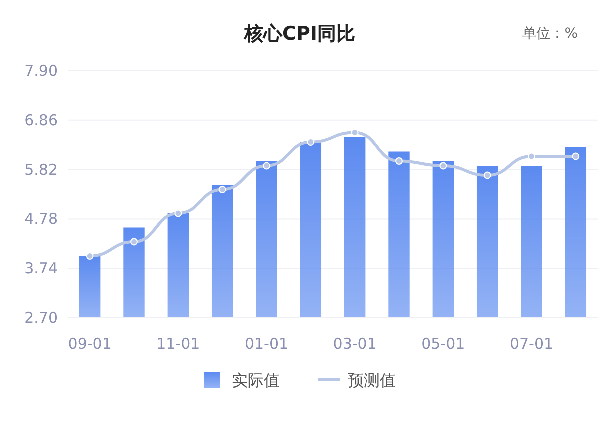  I want to click on legend-label: 实际值, so click(256, 380).